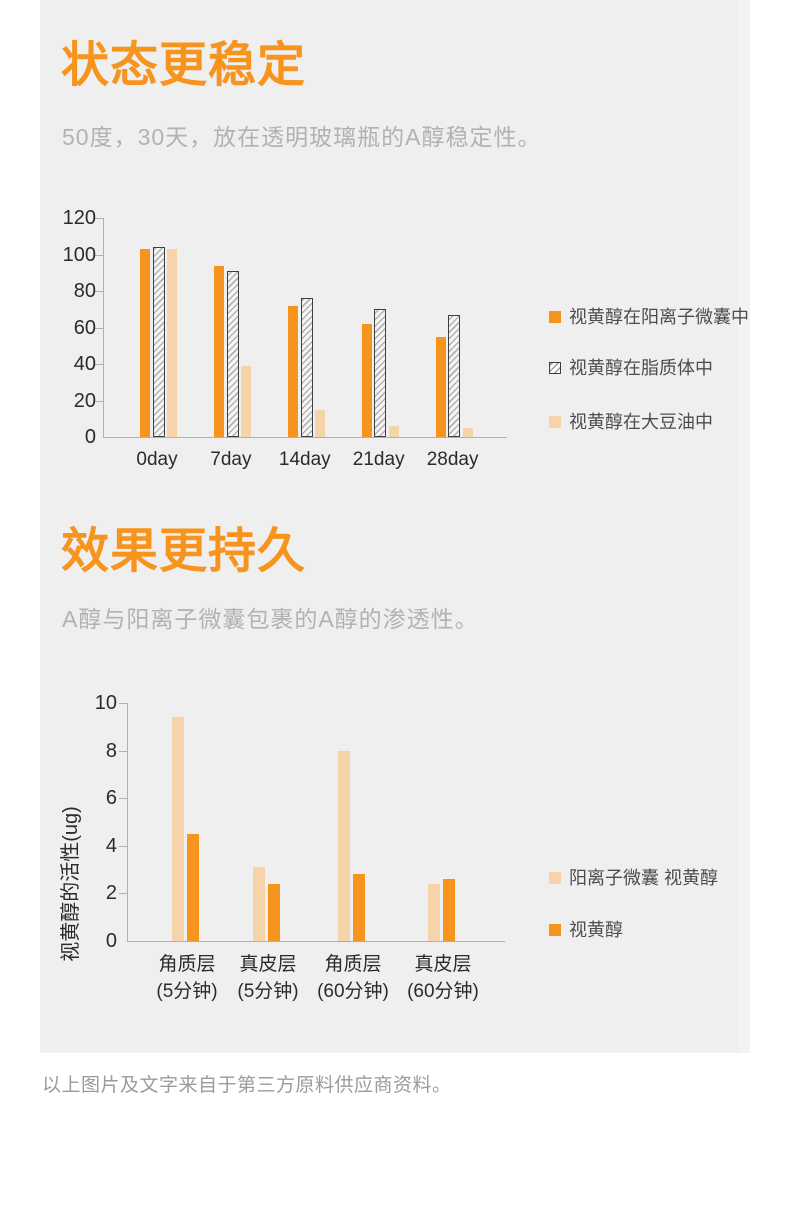 This screenshot has height=1205, width=790. Describe the element at coordinates (302, 137) in the screenshot. I see `section1-subtitle: 50度，30天，放在透明玻璃瓶的A醇稳定性。` at that location.